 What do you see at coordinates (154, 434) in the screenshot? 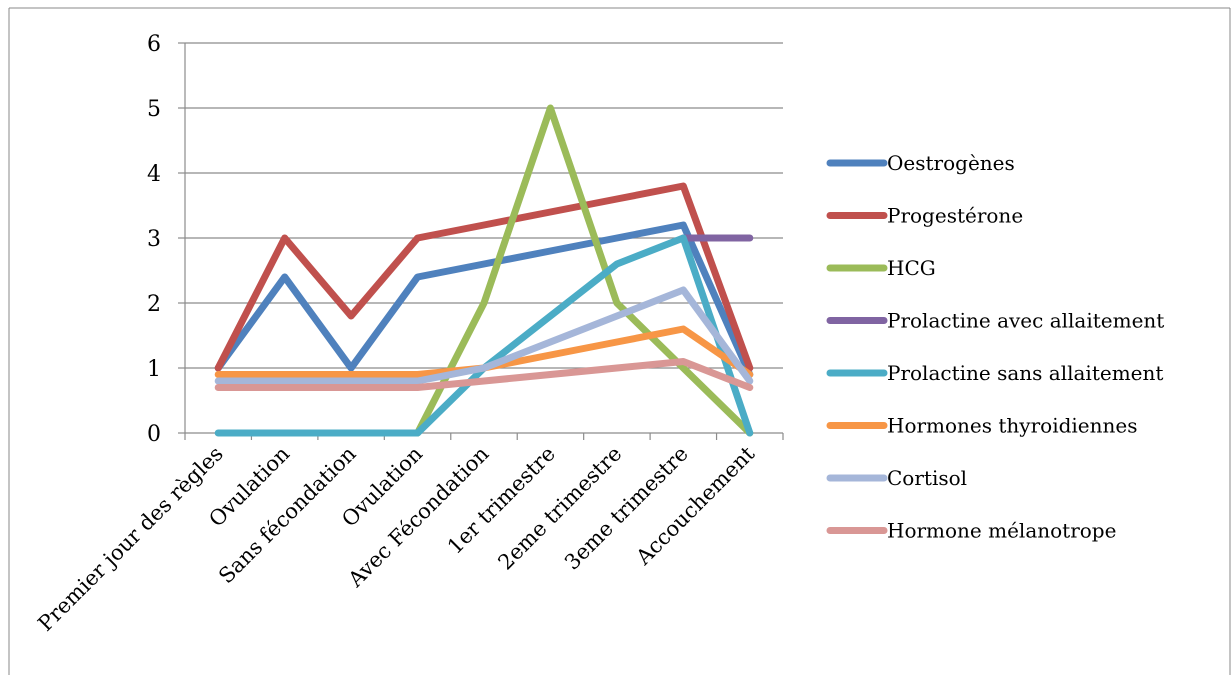
I see `y-tick-label: 0` at bounding box center [154, 434].